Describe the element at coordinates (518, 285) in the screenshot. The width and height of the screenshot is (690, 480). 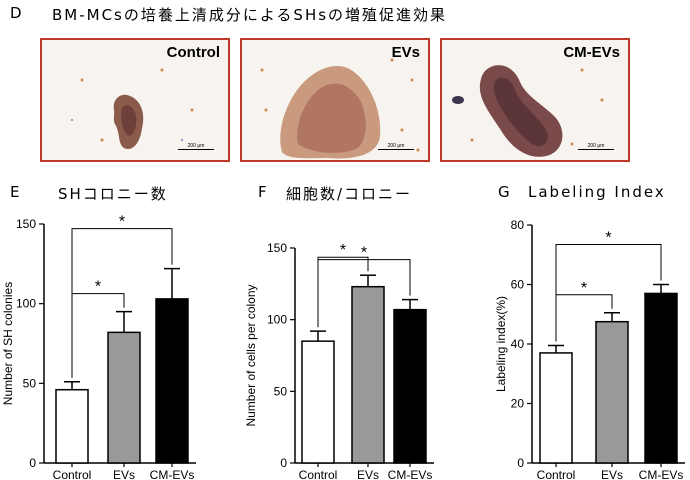
I see `y-tick-label: 60` at that location.